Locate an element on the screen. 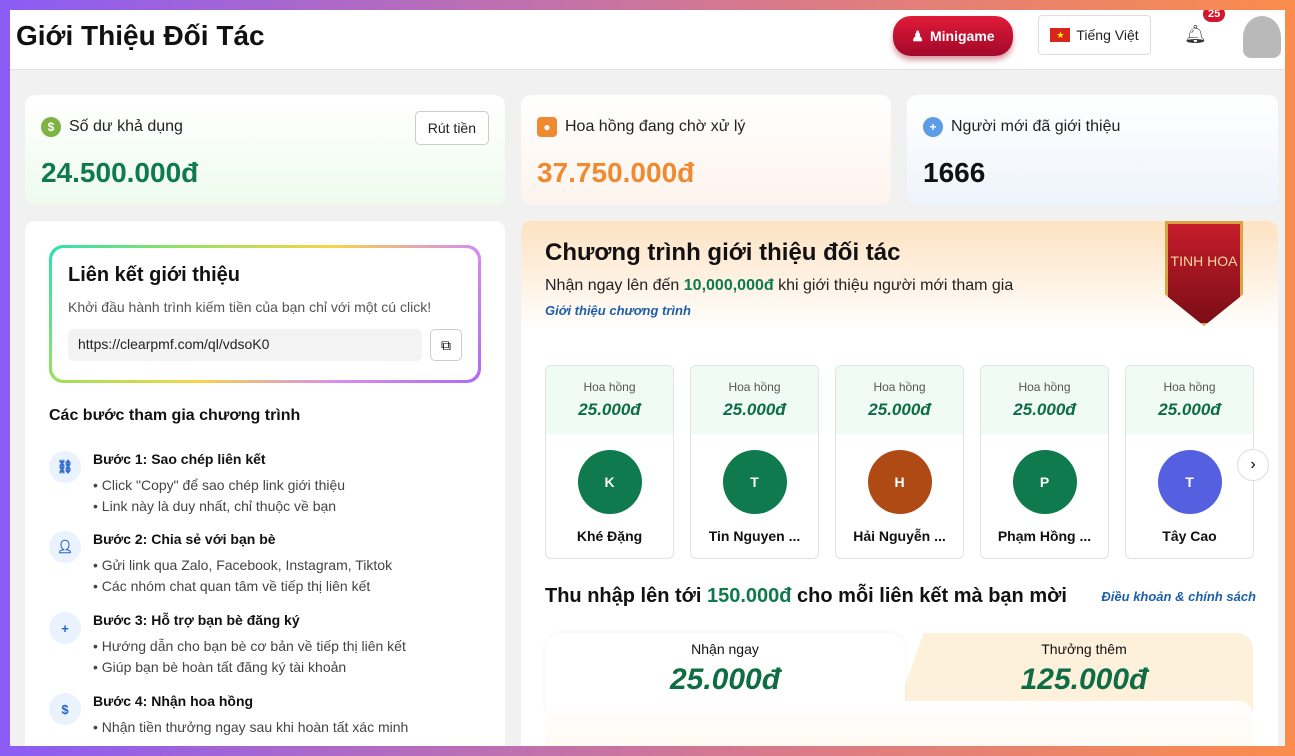  referred-person-card: Hoa hồng 25.000đ K Khé Đặng is located at coordinates (609, 462).